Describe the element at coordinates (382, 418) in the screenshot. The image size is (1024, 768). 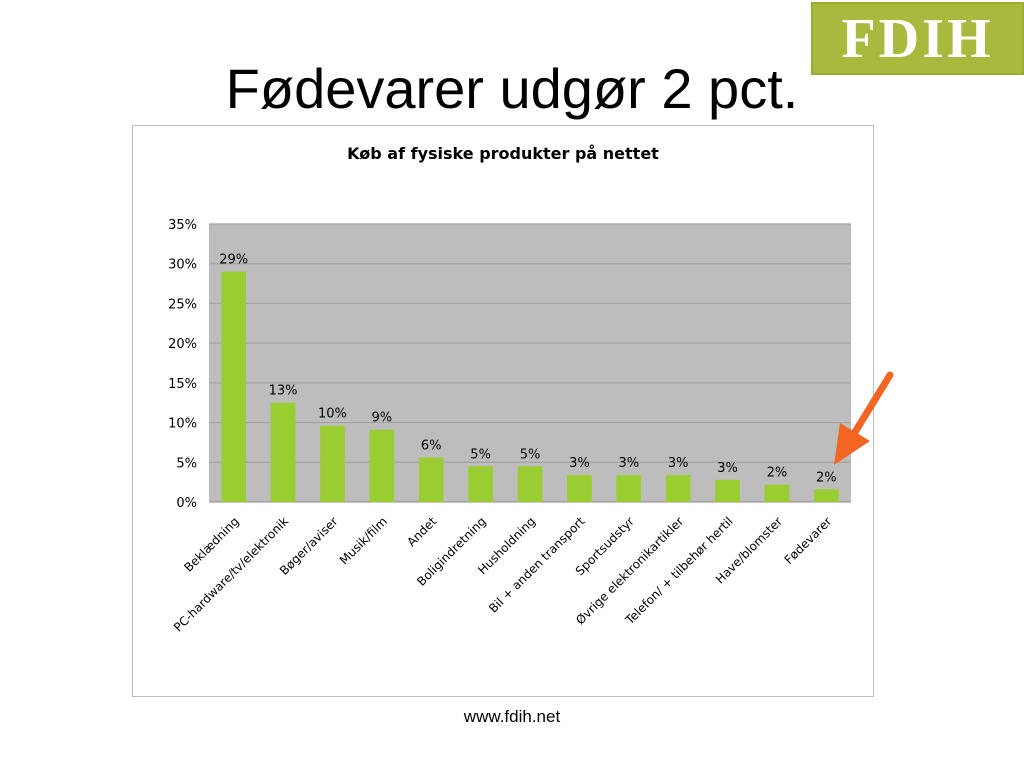
I see `data-label: 9%` at that location.